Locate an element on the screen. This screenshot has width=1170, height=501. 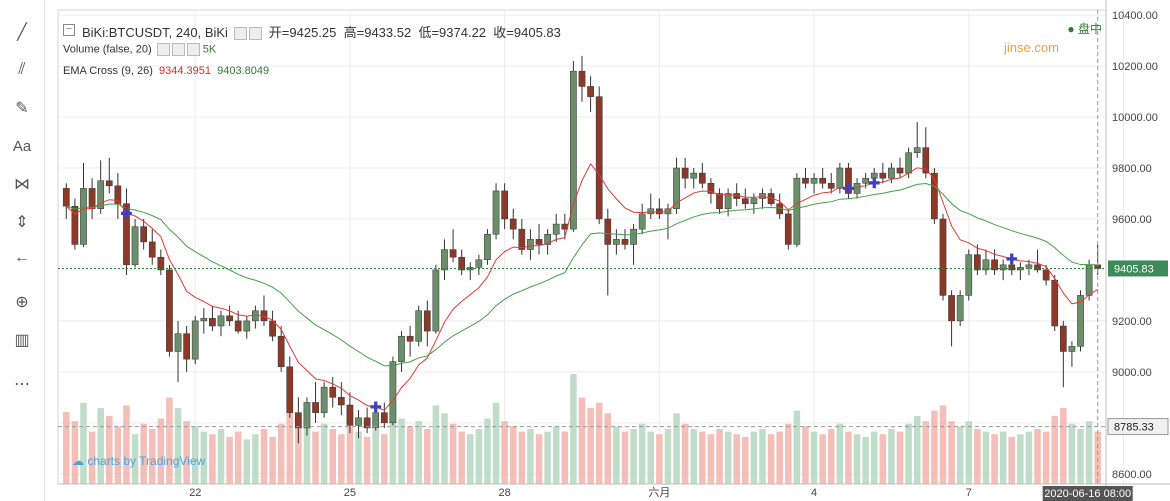
text-tool-icon: Aa is located at coordinates (22, 146).